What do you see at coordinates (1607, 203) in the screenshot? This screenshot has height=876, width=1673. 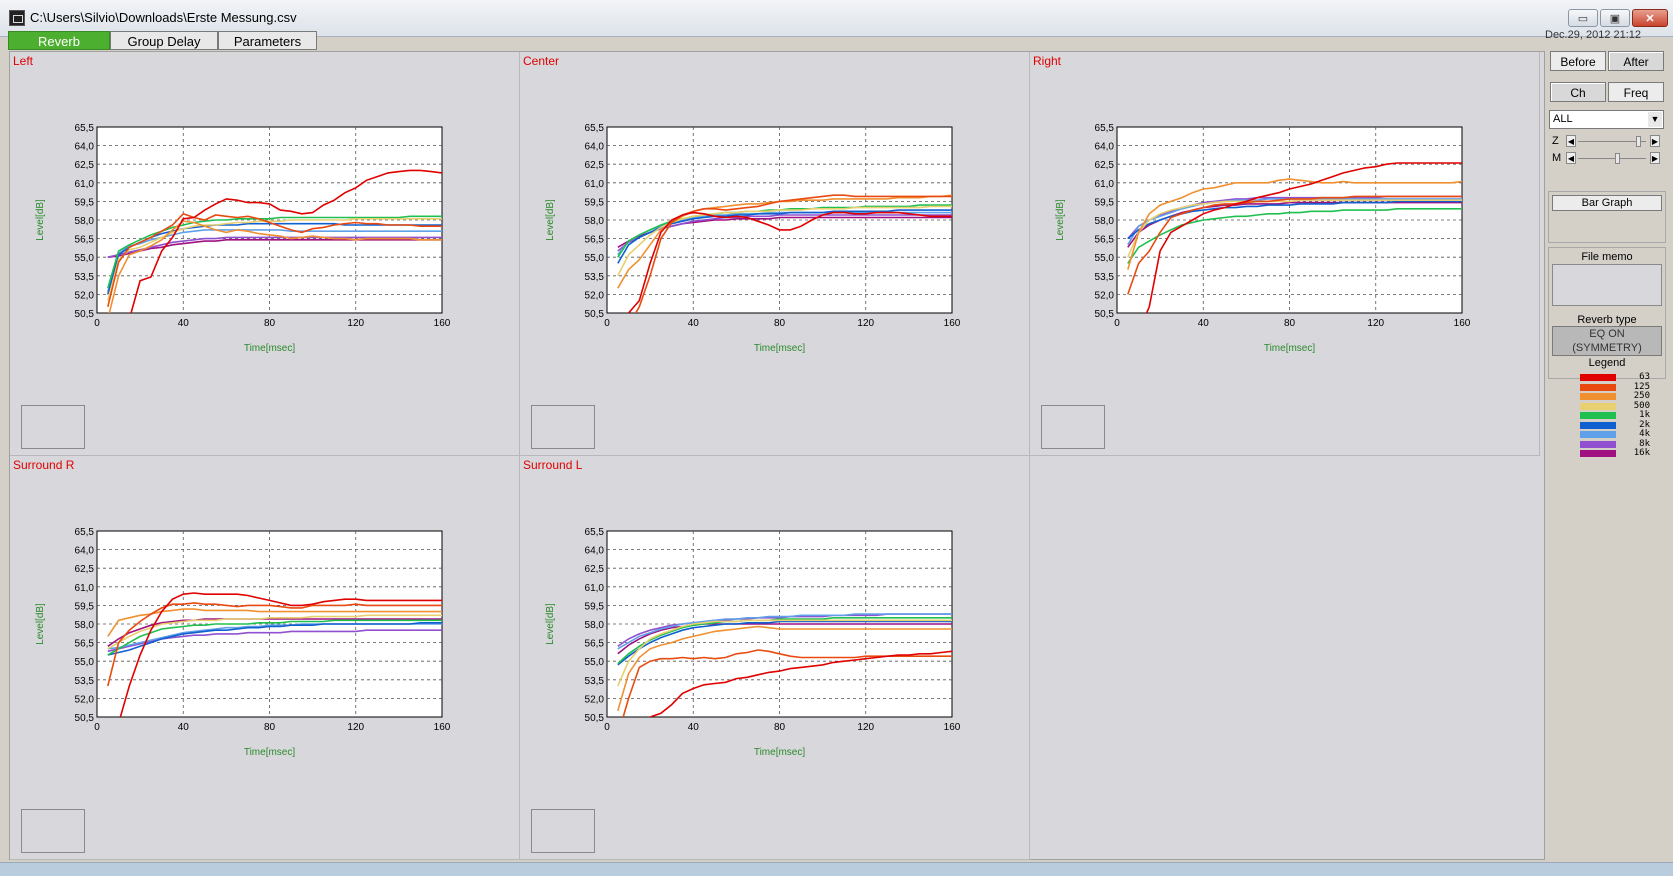 I see `bar-graph-button: Bar Graph` at bounding box center [1607, 203].